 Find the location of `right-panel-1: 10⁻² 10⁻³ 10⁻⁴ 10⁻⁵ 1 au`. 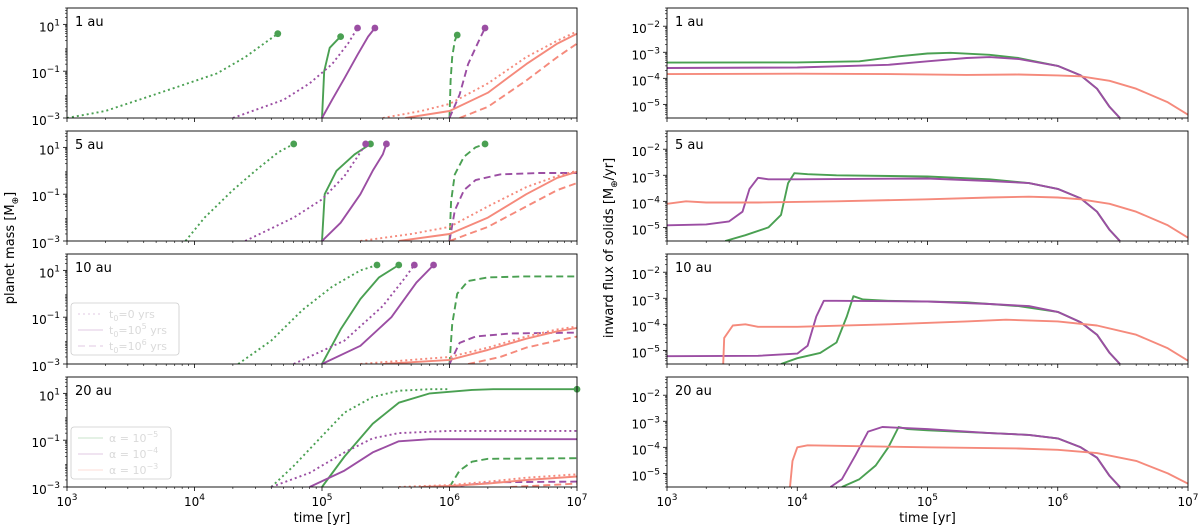

right-panel-1: 10⁻² 10⁻³ 10⁻⁴ 10⁻⁵ 1 au is located at coordinates (910, 64).